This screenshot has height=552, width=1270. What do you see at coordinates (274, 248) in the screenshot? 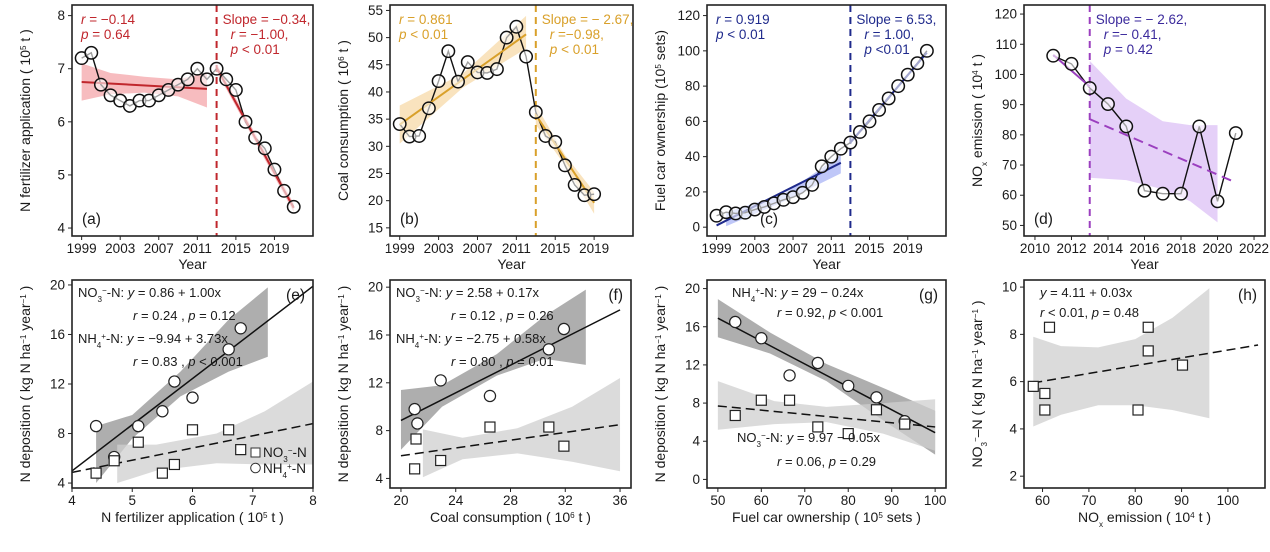
I see `x-tick-label: 2019` at bounding box center [274, 248].